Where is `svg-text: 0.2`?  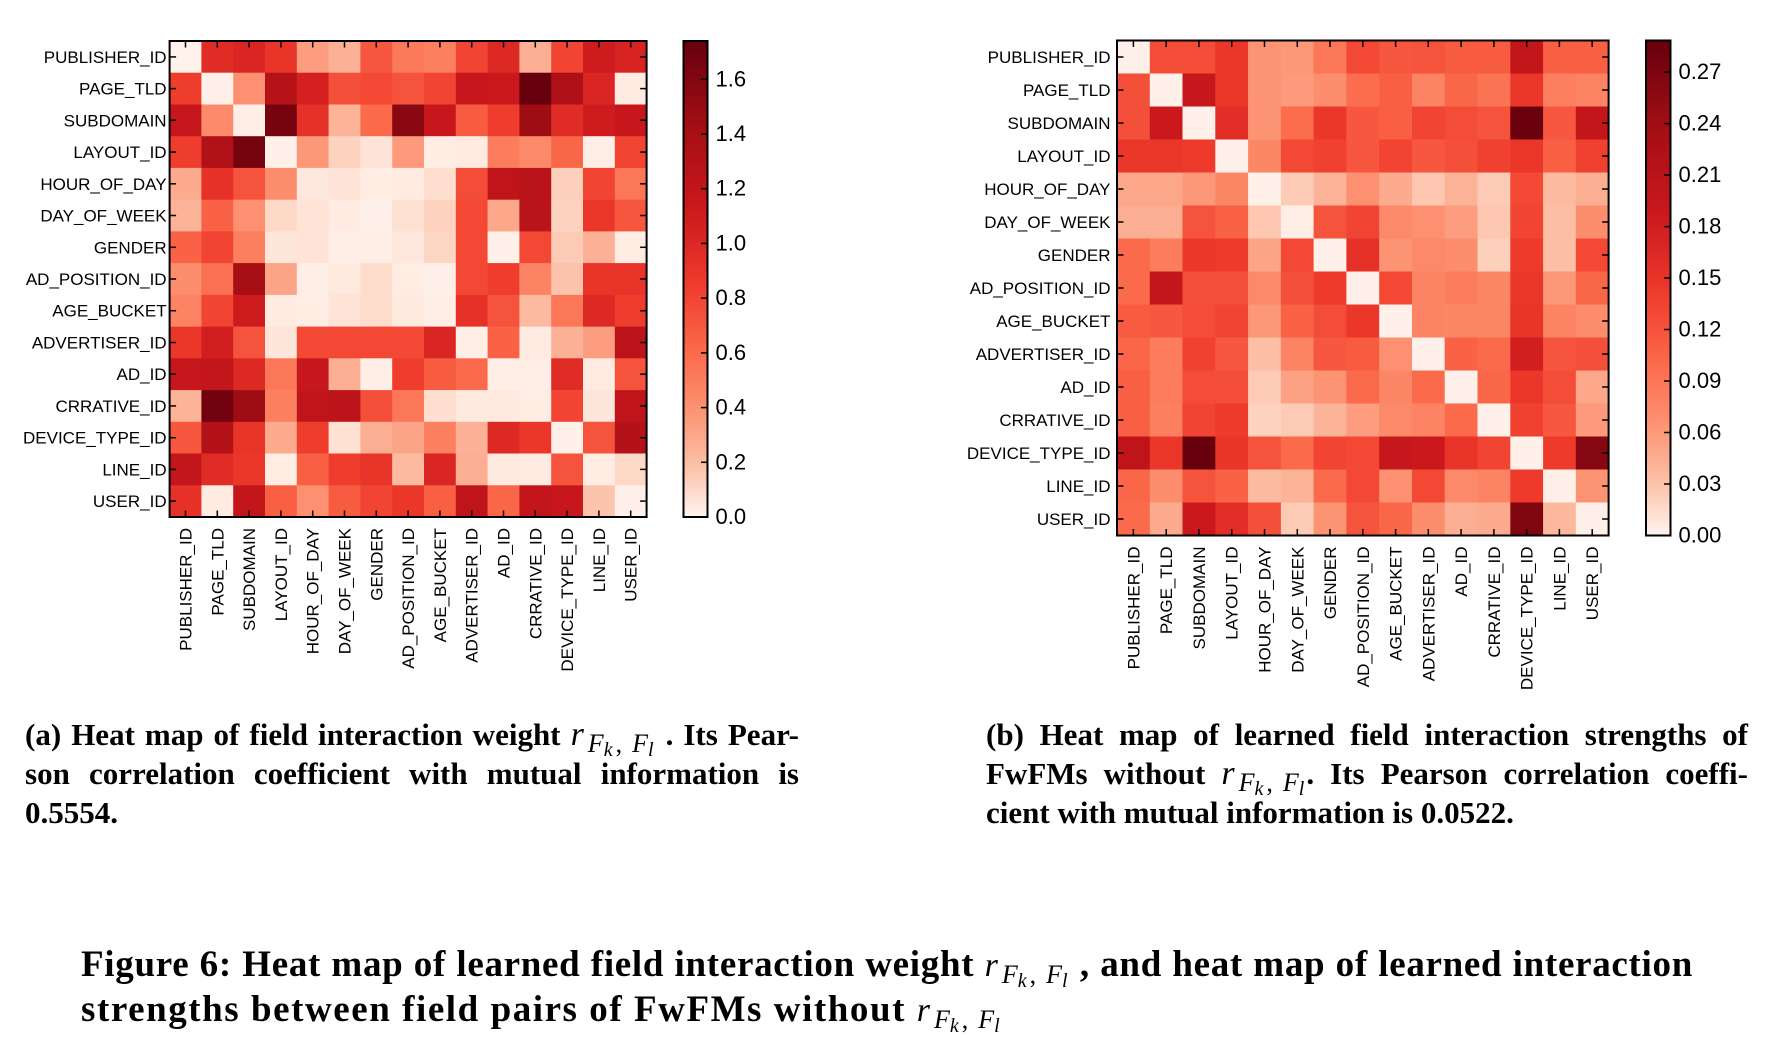 svg-text: 0.2 is located at coordinates (731, 461).